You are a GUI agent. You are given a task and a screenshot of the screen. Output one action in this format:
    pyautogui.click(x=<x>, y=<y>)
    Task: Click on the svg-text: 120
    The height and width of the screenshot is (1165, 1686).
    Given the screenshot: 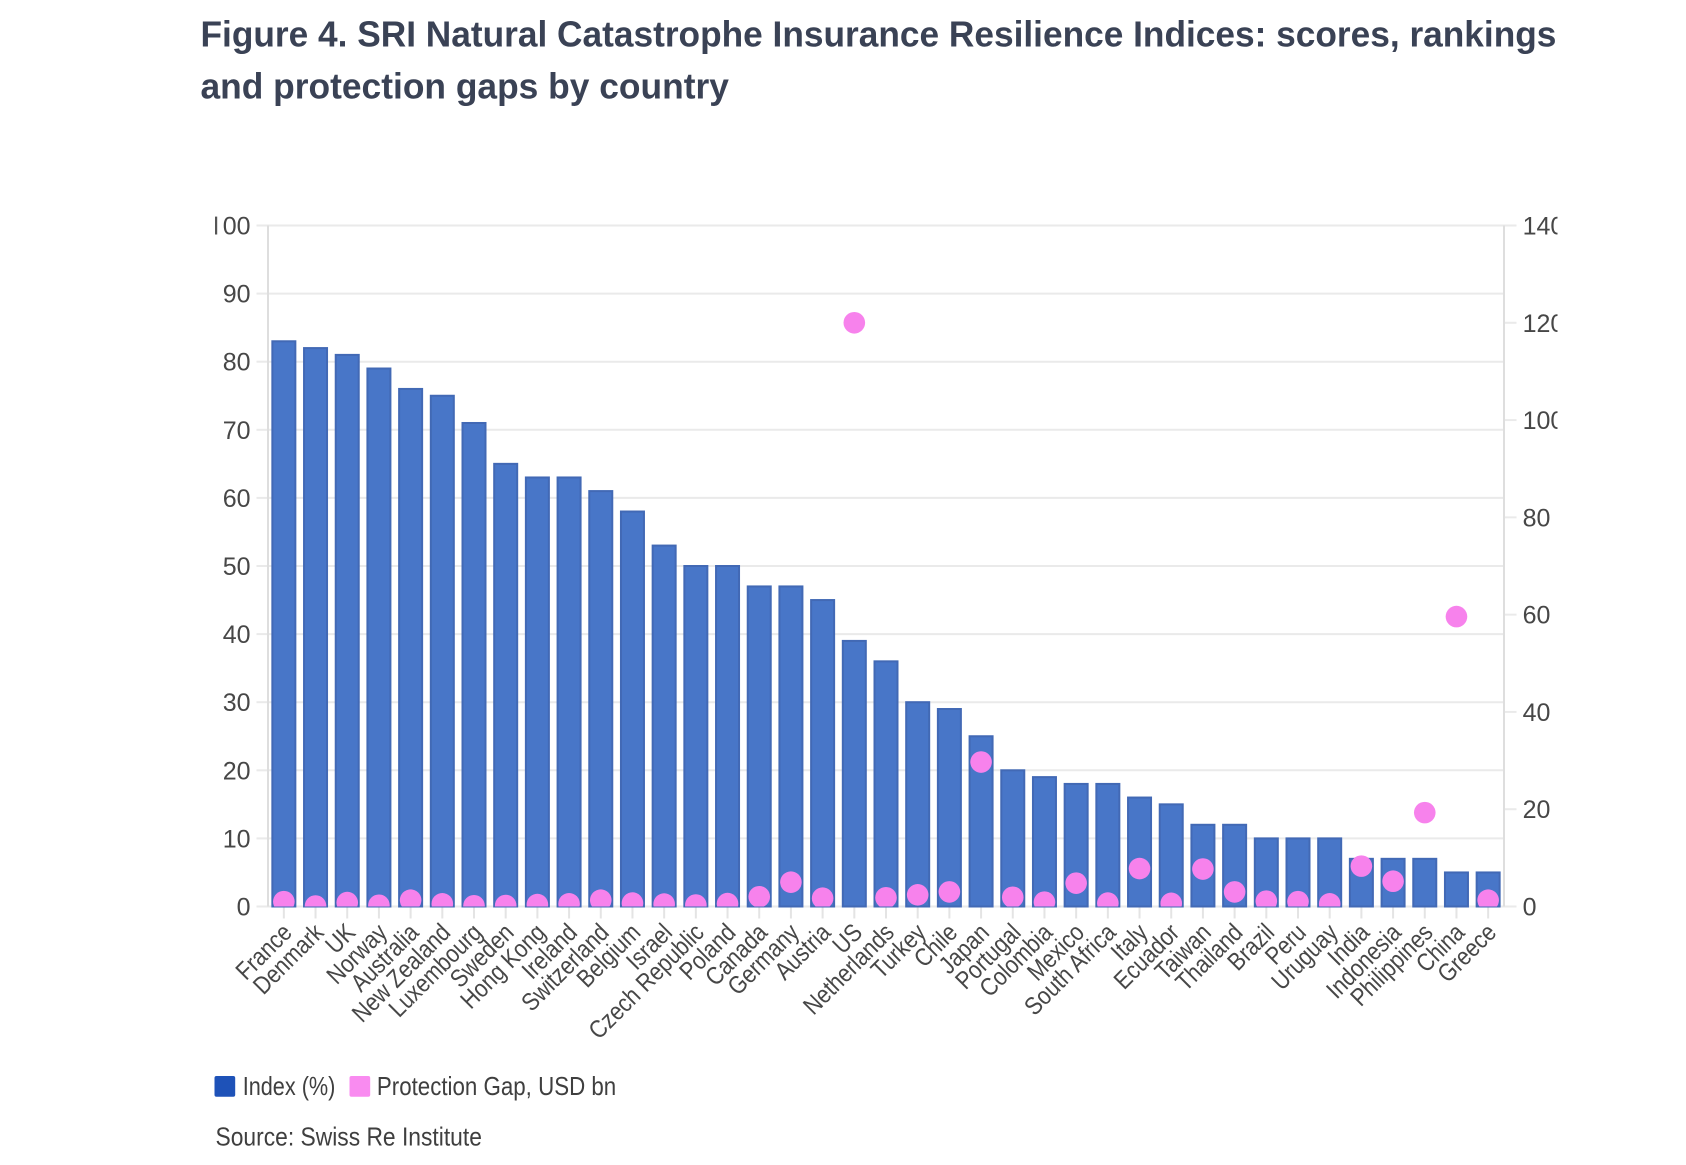 What is the action you would take?
    pyautogui.click(x=1544, y=324)
    